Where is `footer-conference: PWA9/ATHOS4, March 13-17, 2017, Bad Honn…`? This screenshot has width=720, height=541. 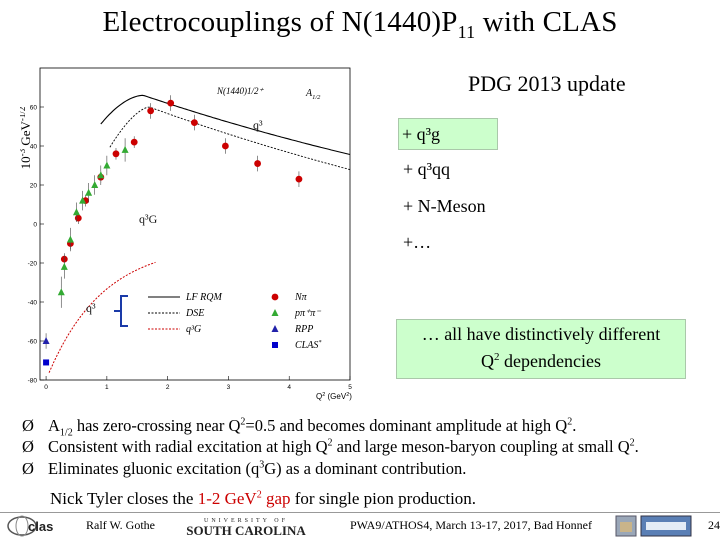
footer-conference: PWA9/ATHOS4, March 13-17, 2017, Bad Honn… is located at coordinates (471, 525).